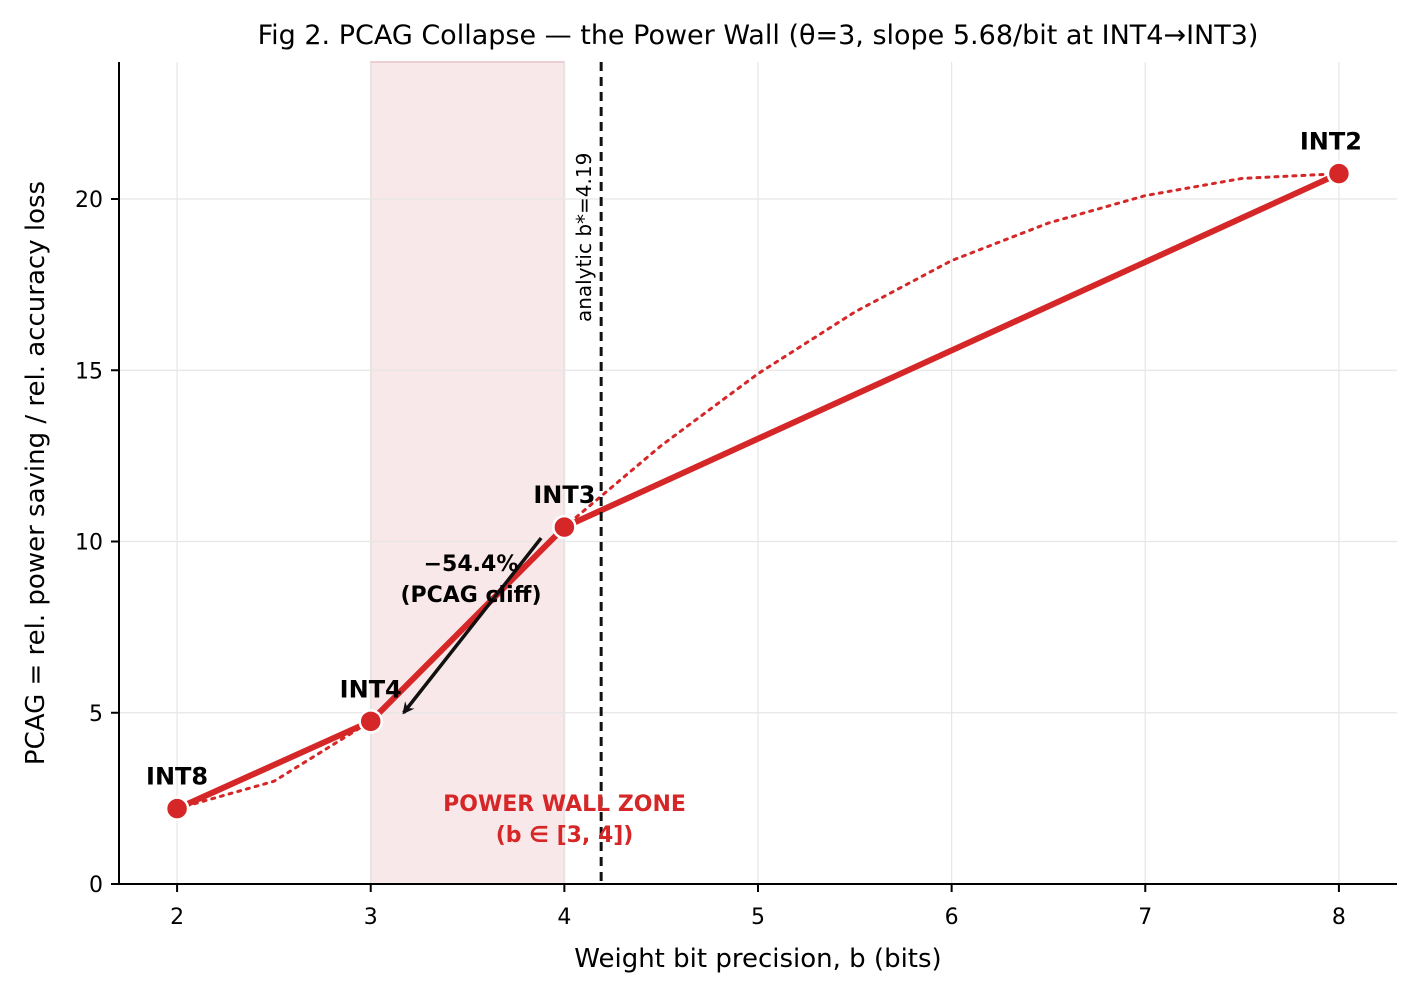  I want to click on power-wall-zone, so click(467, 473).